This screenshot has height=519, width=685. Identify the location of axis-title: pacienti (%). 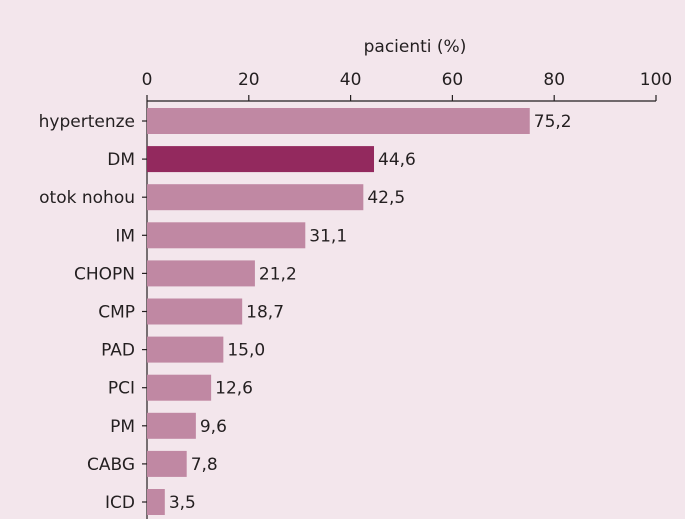
(415, 47).